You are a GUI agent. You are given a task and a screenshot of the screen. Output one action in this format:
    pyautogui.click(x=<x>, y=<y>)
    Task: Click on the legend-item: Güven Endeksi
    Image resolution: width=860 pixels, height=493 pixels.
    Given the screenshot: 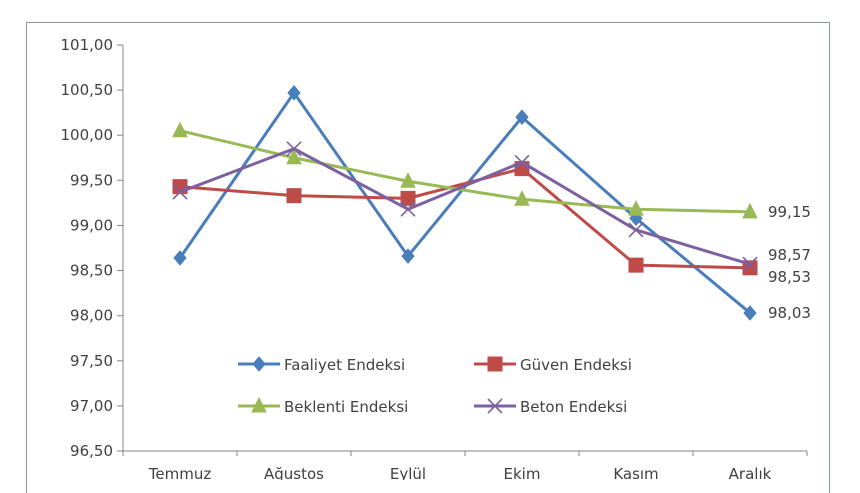 What is the action you would take?
    pyautogui.click(x=553, y=365)
    